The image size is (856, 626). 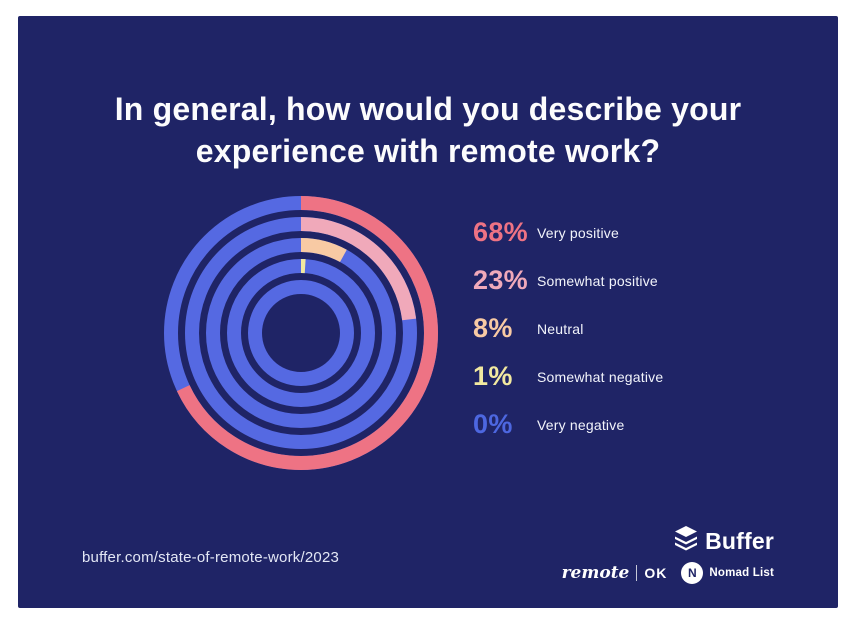 I want to click on legend-item: 23% Somewhat positive, so click(x=568, y=280).